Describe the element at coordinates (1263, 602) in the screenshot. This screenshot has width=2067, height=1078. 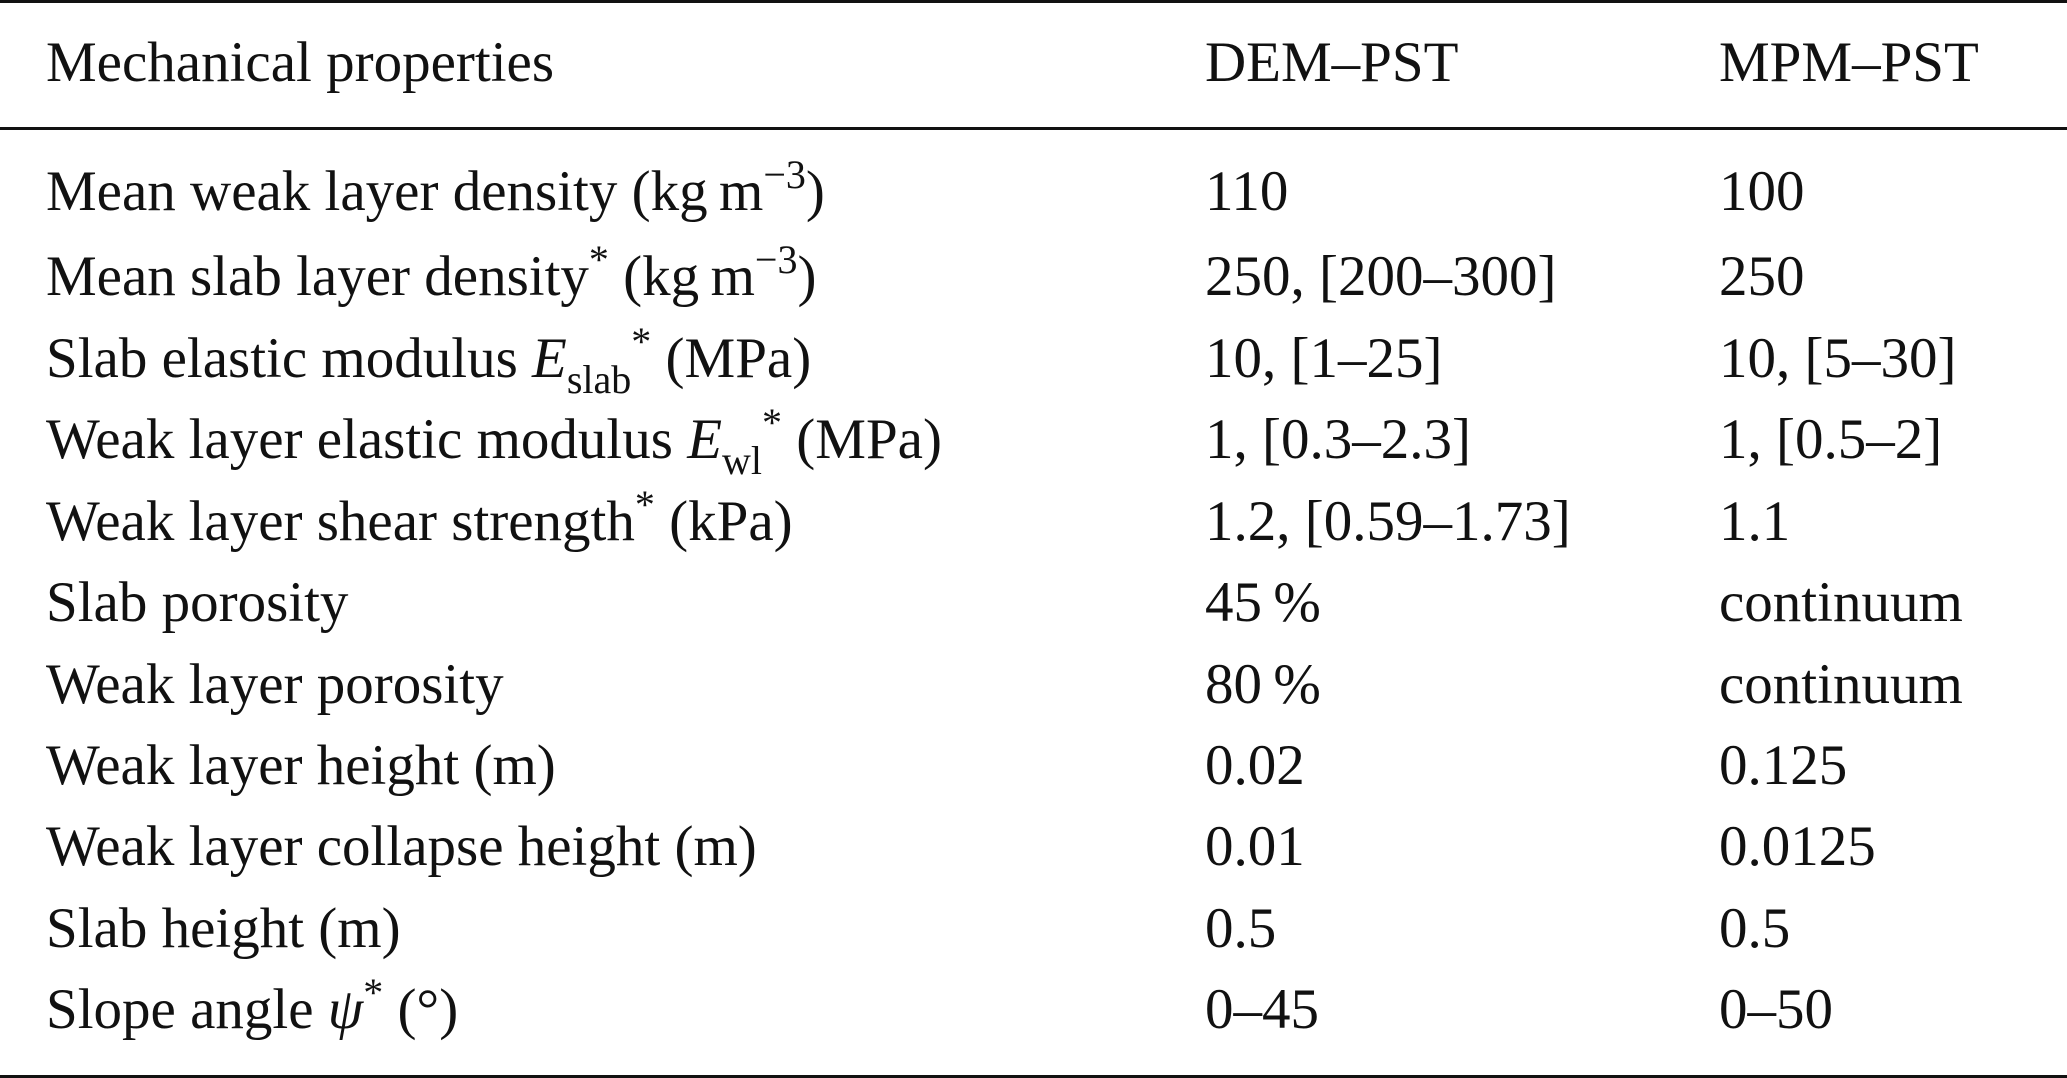
I see `dem-pst-value: 45 %` at that location.